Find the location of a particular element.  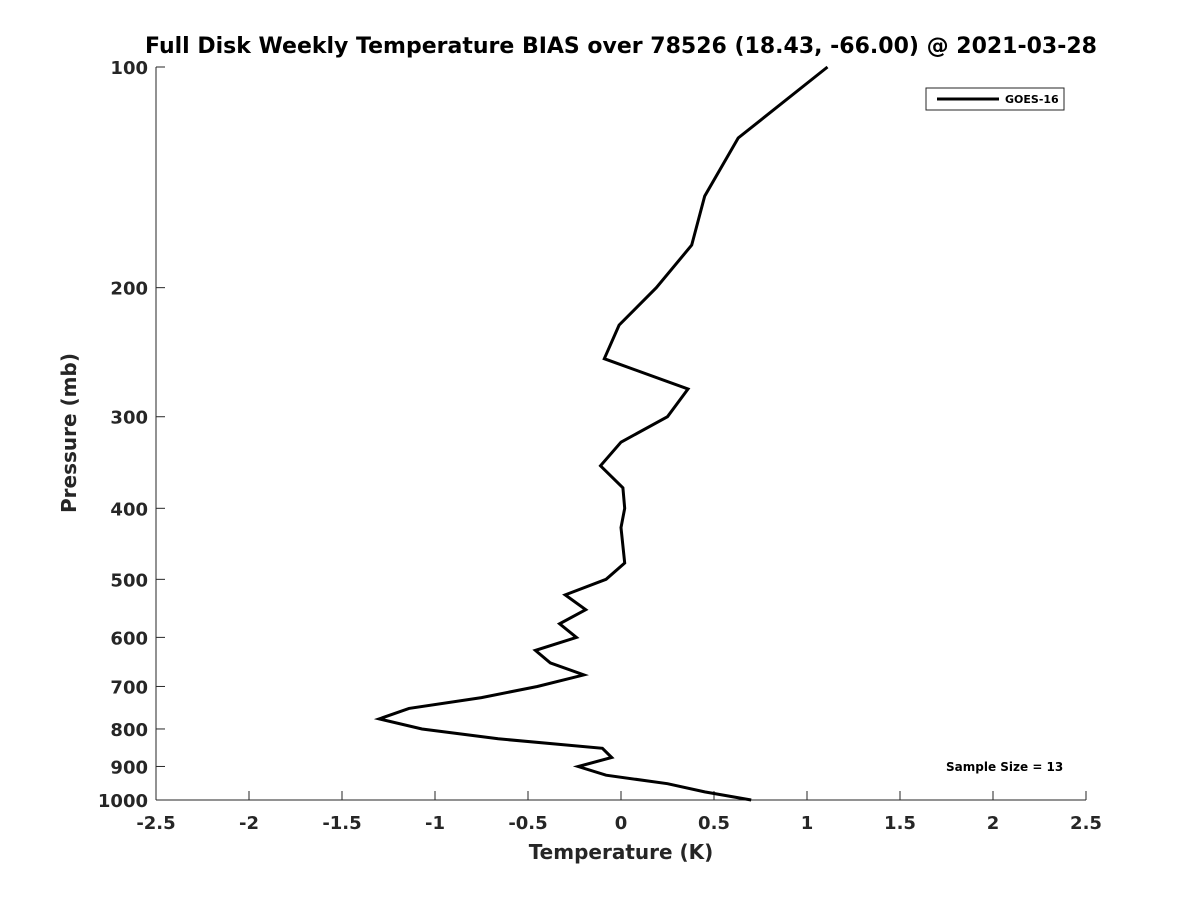

x-tick-label: -0.5 is located at coordinates (527, 823).